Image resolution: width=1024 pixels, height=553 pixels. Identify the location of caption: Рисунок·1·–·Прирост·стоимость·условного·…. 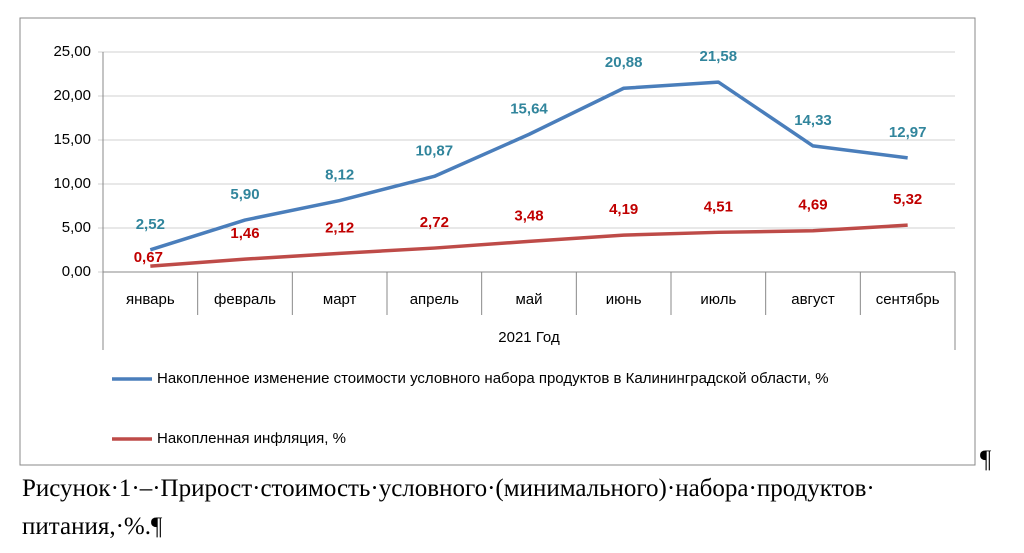
(448, 507).